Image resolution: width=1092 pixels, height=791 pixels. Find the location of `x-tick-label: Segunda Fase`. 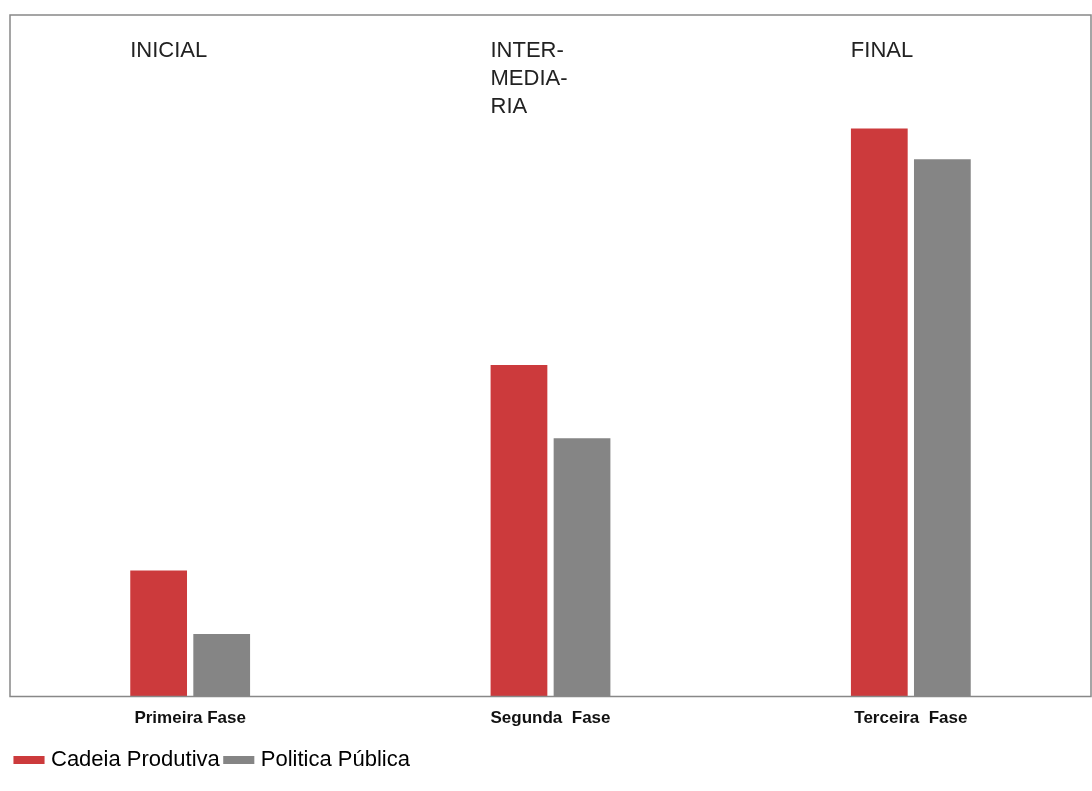

x-tick-label: Segunda Fase is located at coordinates (550, 718).